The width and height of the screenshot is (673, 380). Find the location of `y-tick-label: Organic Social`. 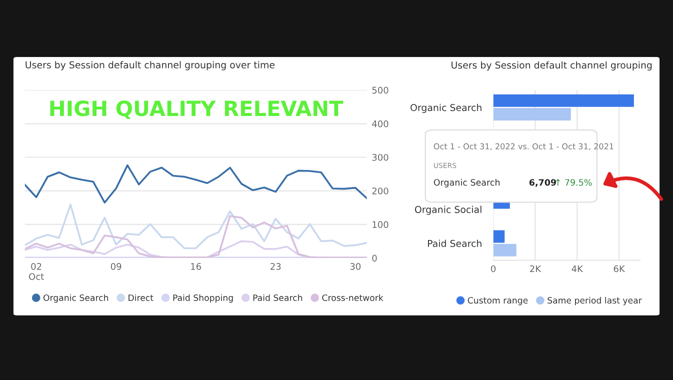

y-tick-label: Organic Social is located at coordinates (448, 210).